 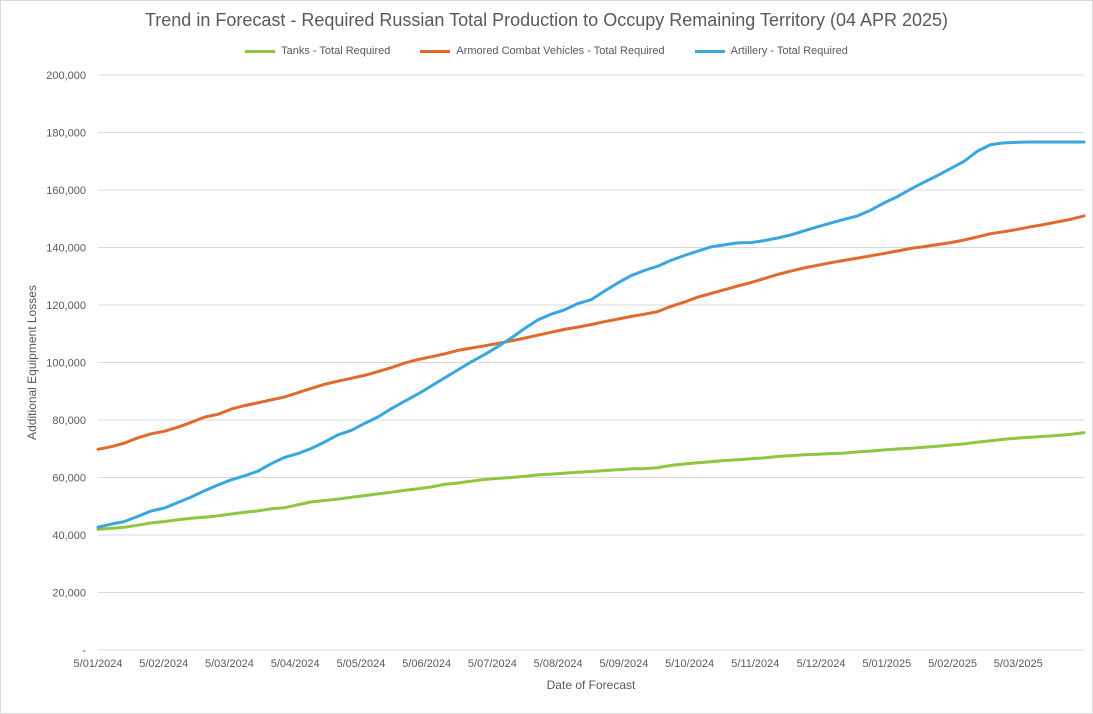 What do you see at coordinates (66, 364) in the screenshot?
I see `y-tick-label: 100,000` at bounding box center [66, 364].